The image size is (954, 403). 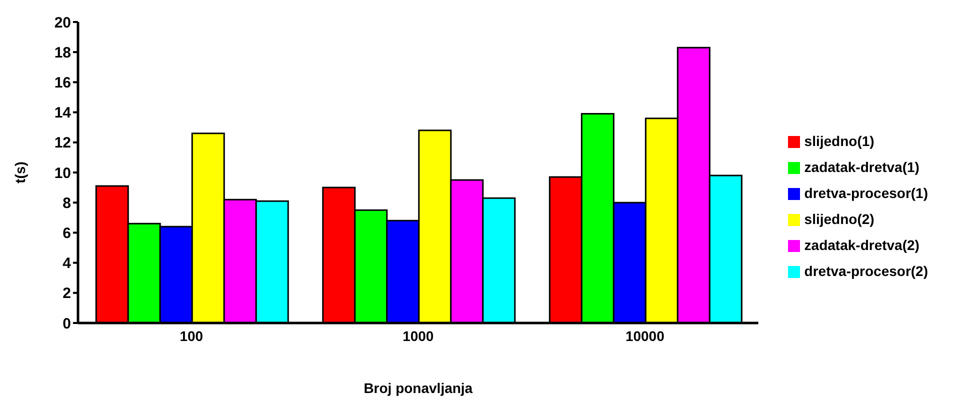 I want to click on x-axis-title: Broj ponavljanja, so click(x=418, y=388).